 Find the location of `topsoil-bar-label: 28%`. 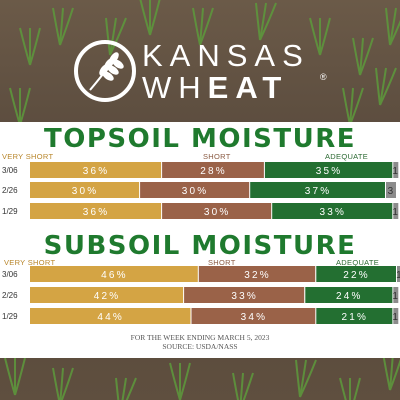

topsoil-bar-label: 28% is located at coordinates (213, 171).